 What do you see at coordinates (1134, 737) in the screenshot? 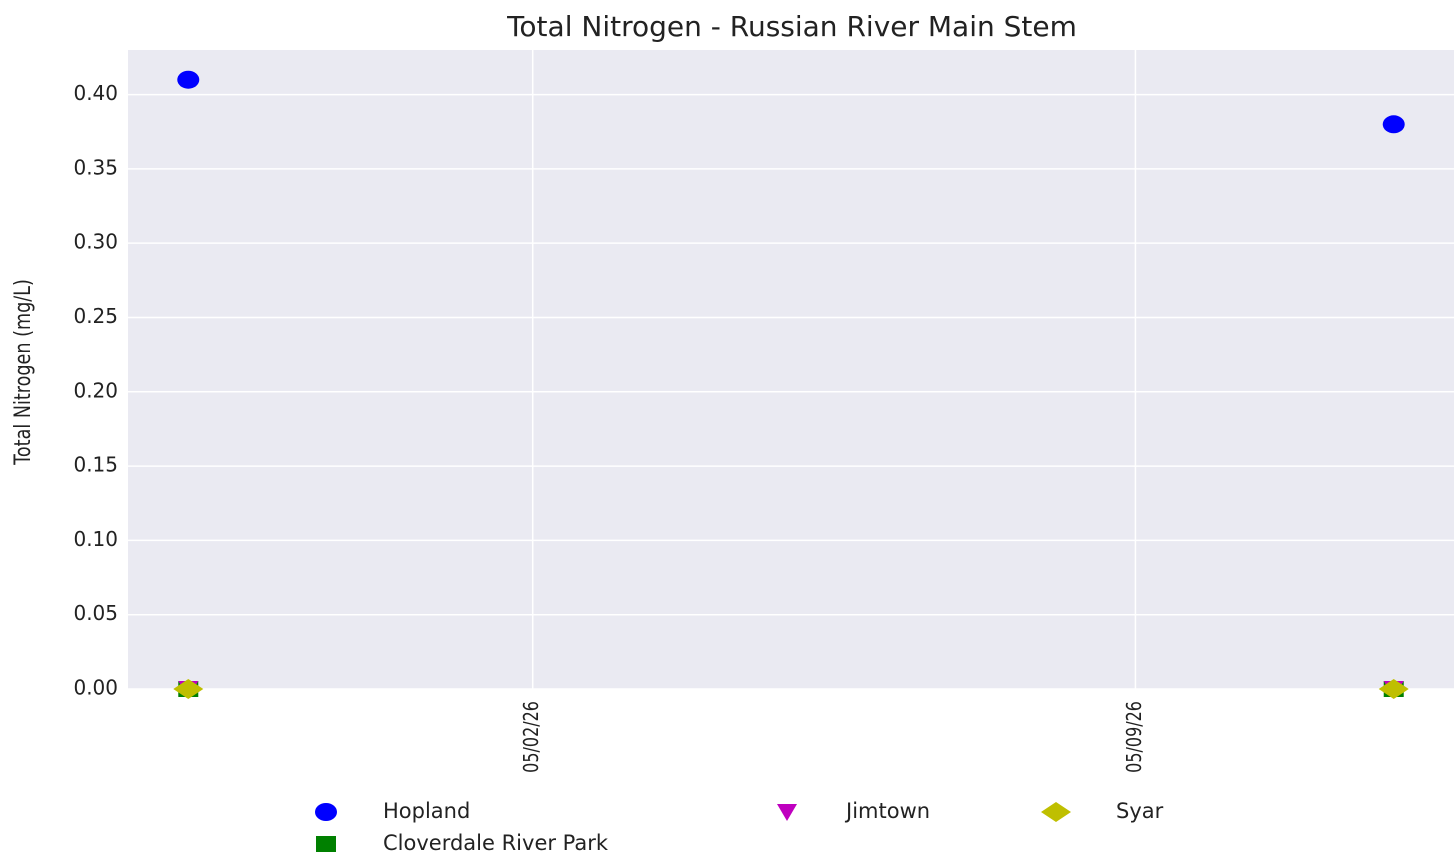
I see `x-tick-label: 05/09/26` at bounding box center [1134, 737].